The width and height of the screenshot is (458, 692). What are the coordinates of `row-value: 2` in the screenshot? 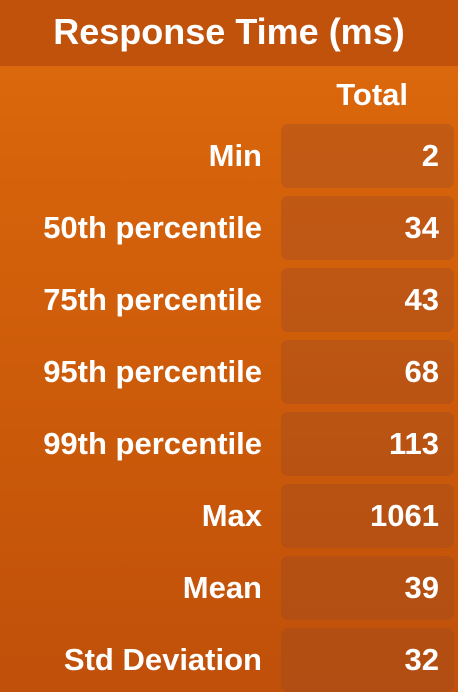 It's located at (430, 155).